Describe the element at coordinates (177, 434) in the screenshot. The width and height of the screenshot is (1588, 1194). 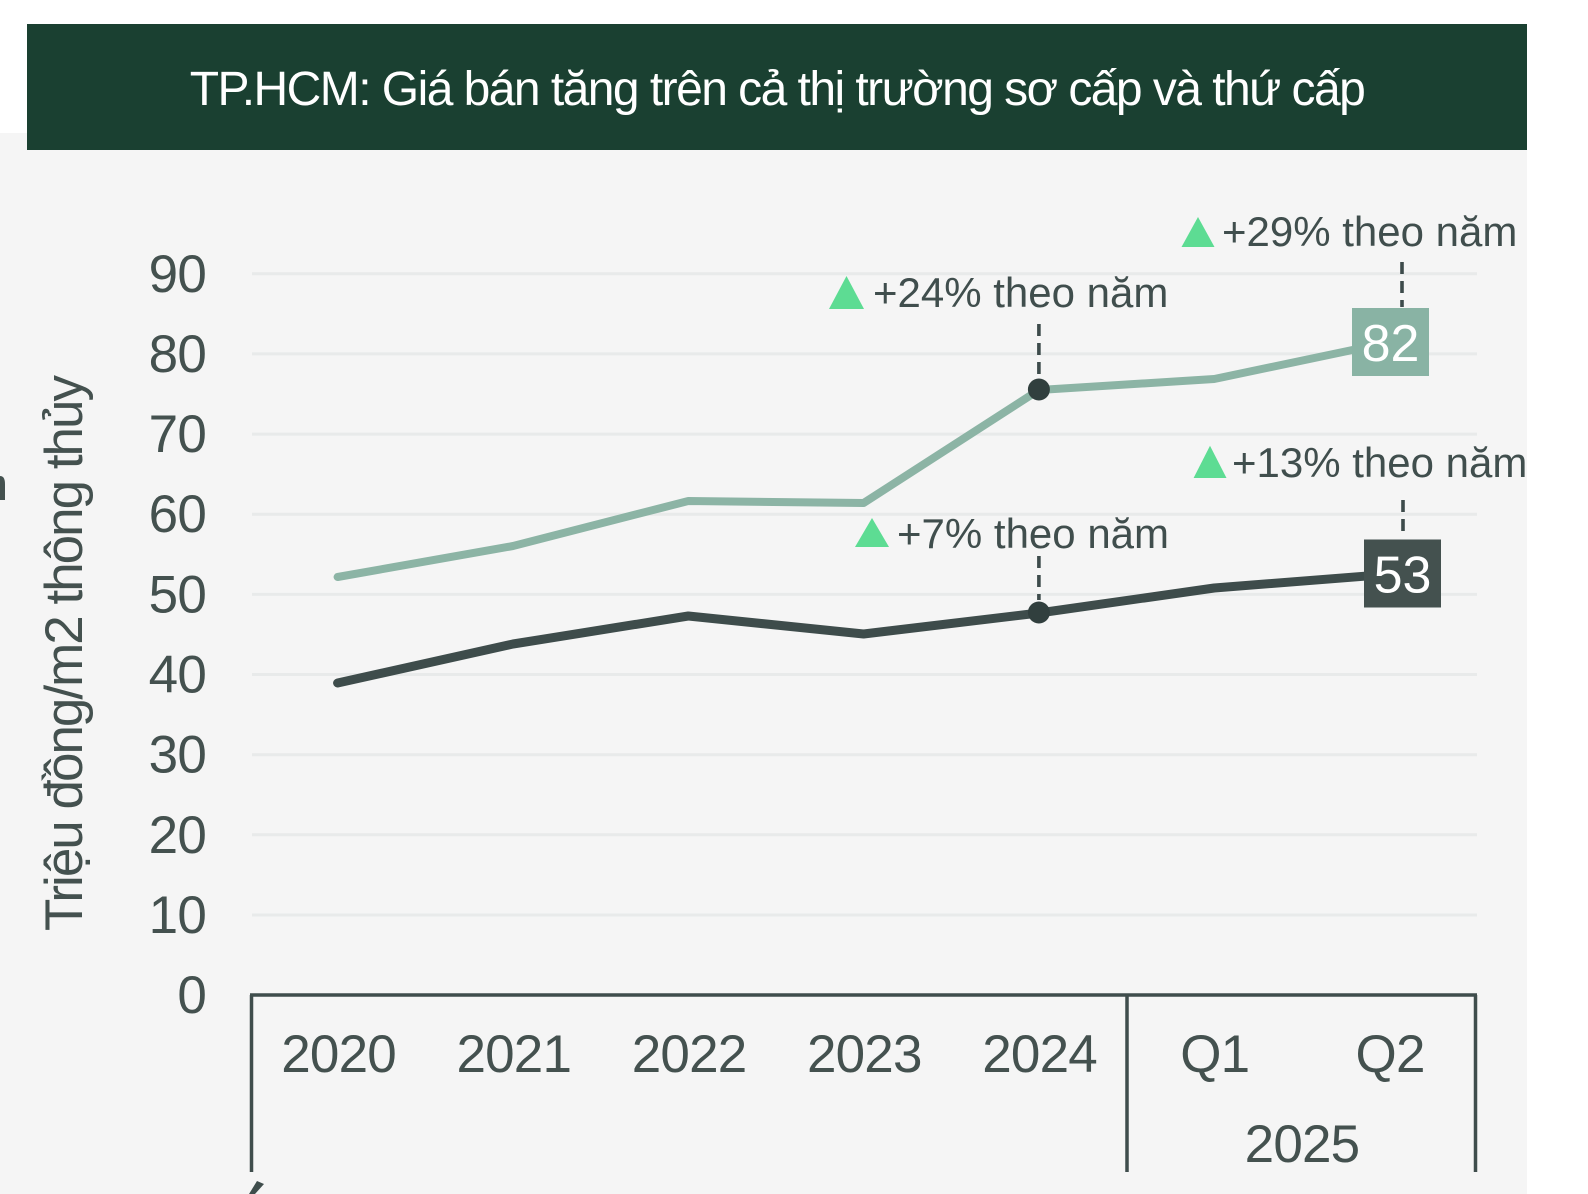
I see `svg-text: 70` at that location.